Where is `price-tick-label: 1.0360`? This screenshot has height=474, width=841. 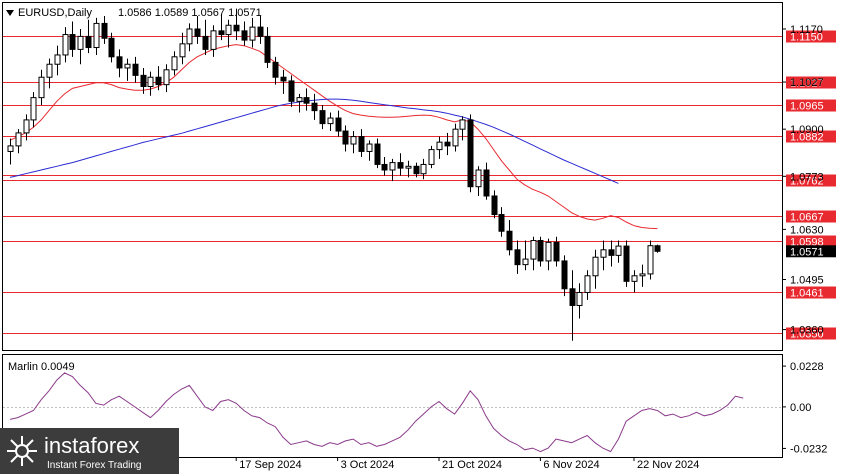
price-tick-label: 1.0360 is located at coordinates (807, 331).